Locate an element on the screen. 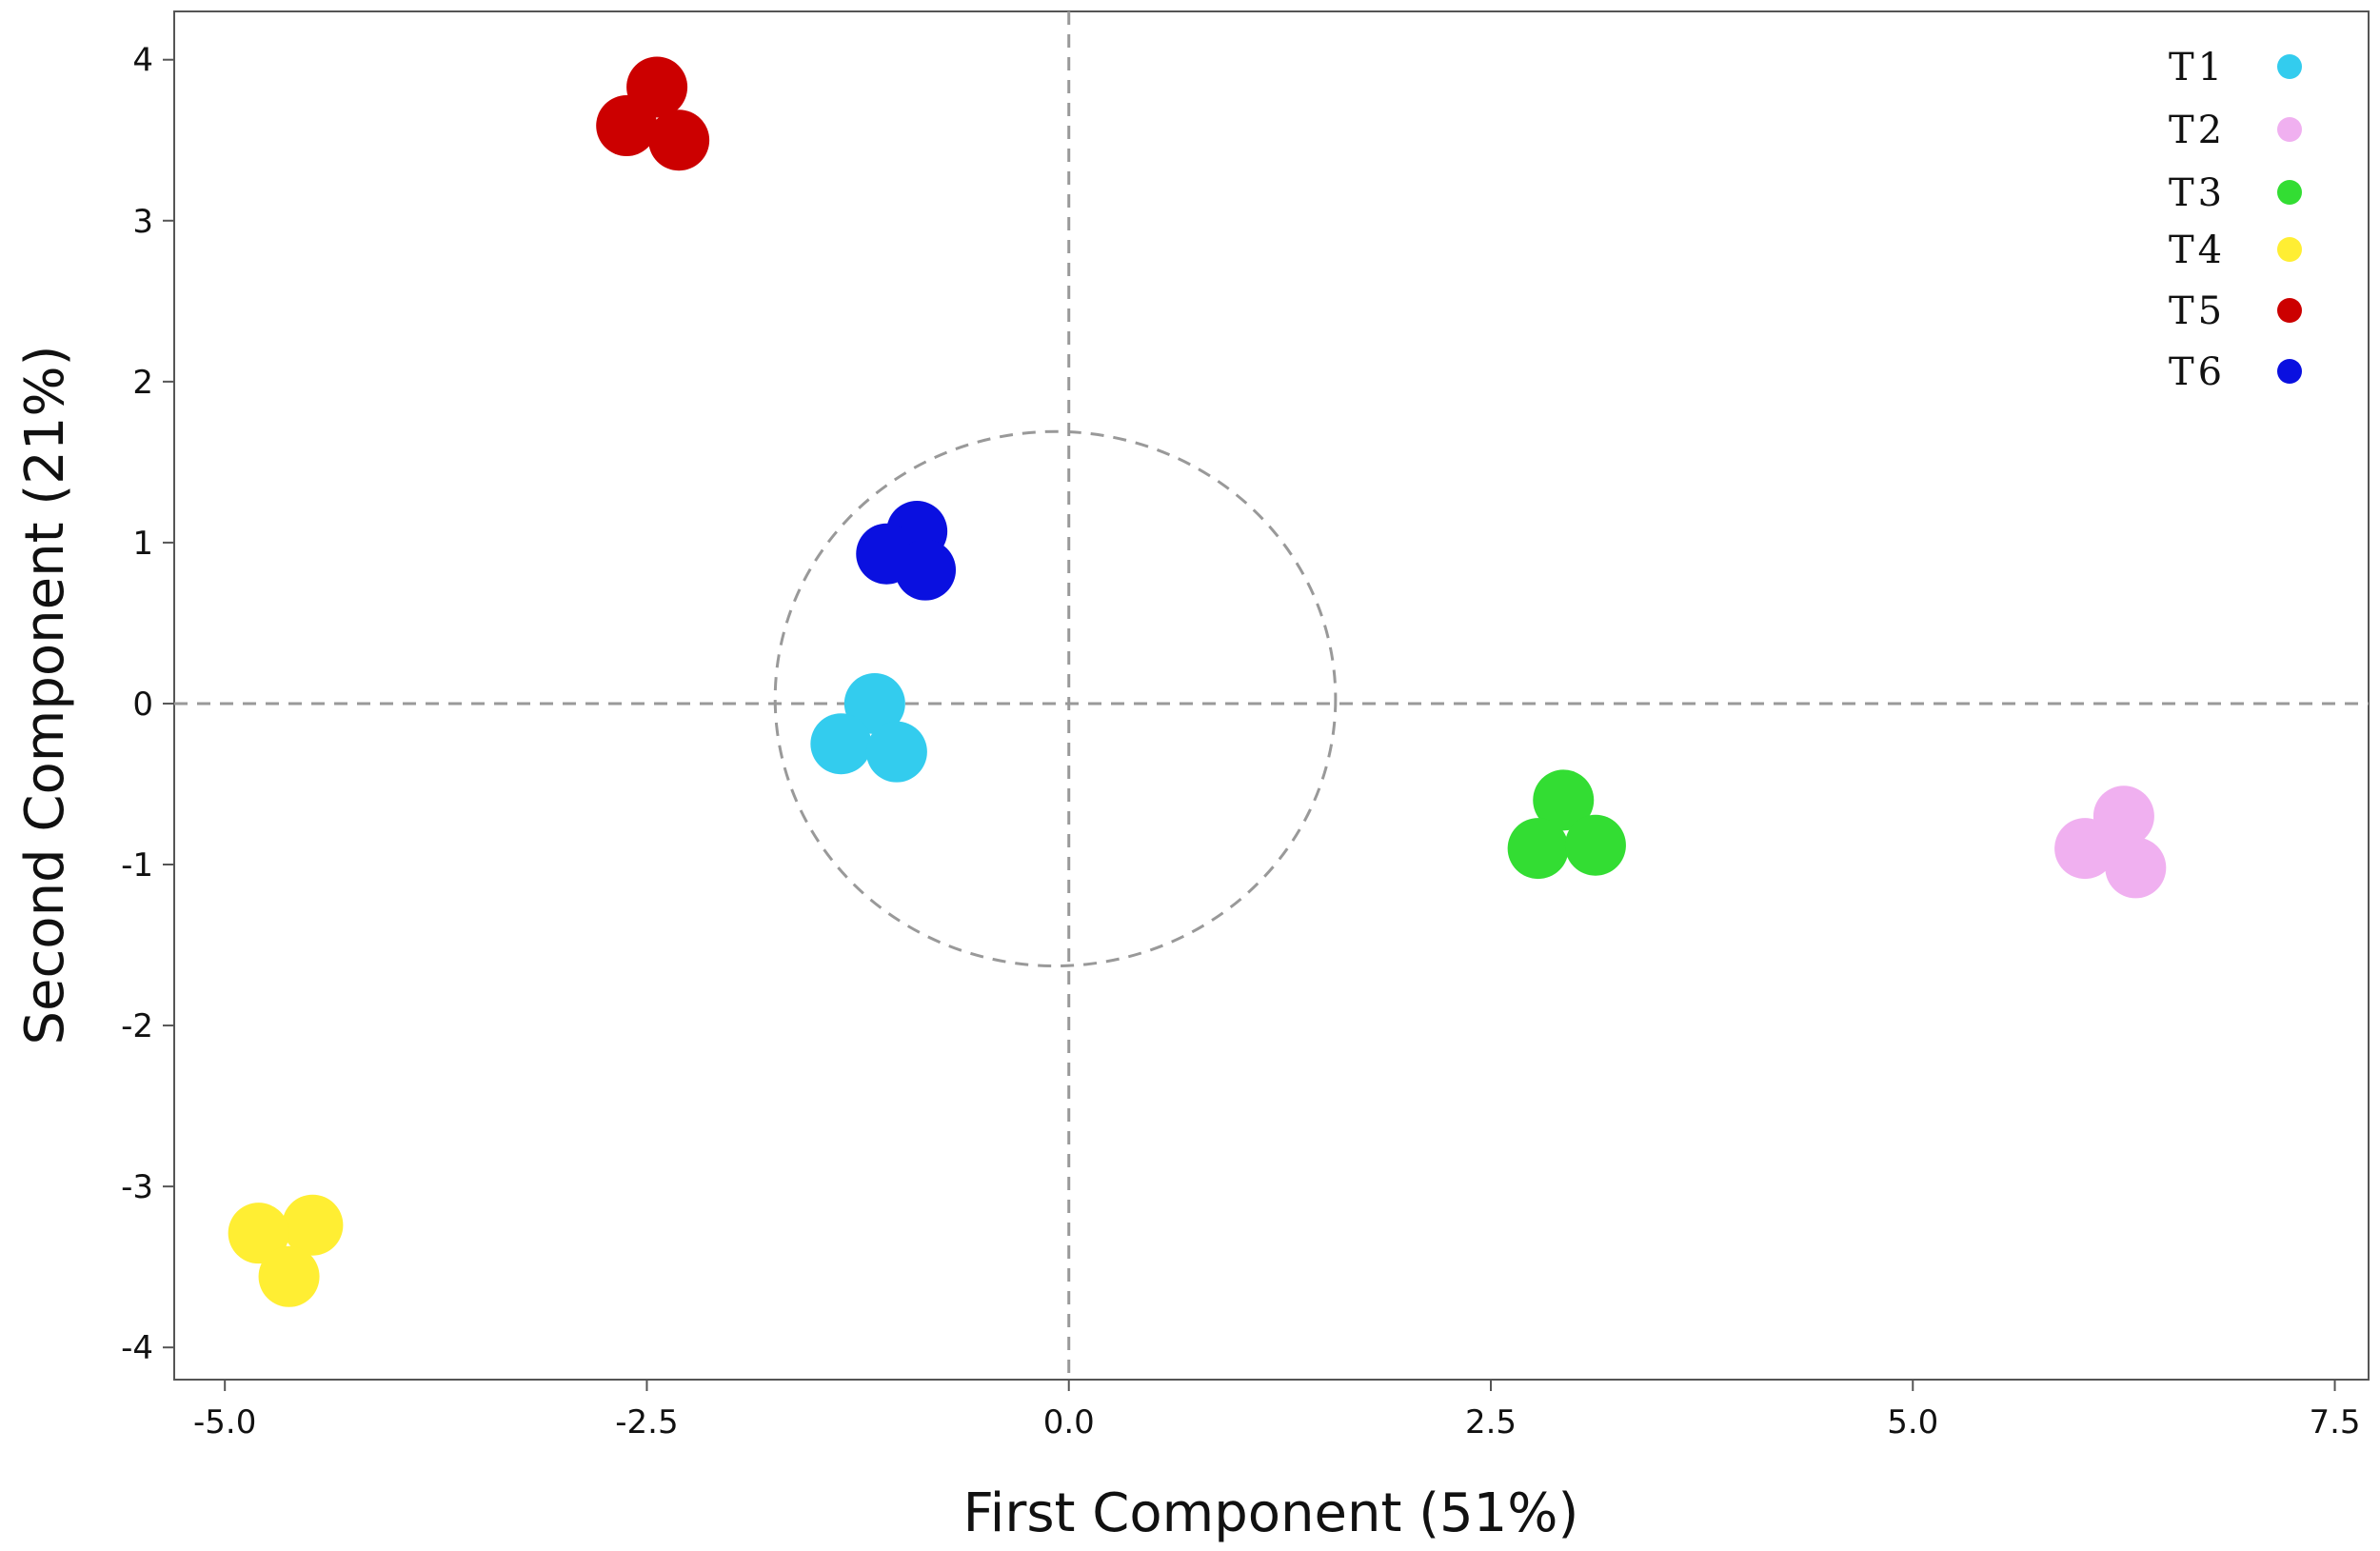 Image resolution: width=2380 pixels, height=1551 pixels. x-axis-title: First Component (51%) is located at coordinates (1271, 1513).